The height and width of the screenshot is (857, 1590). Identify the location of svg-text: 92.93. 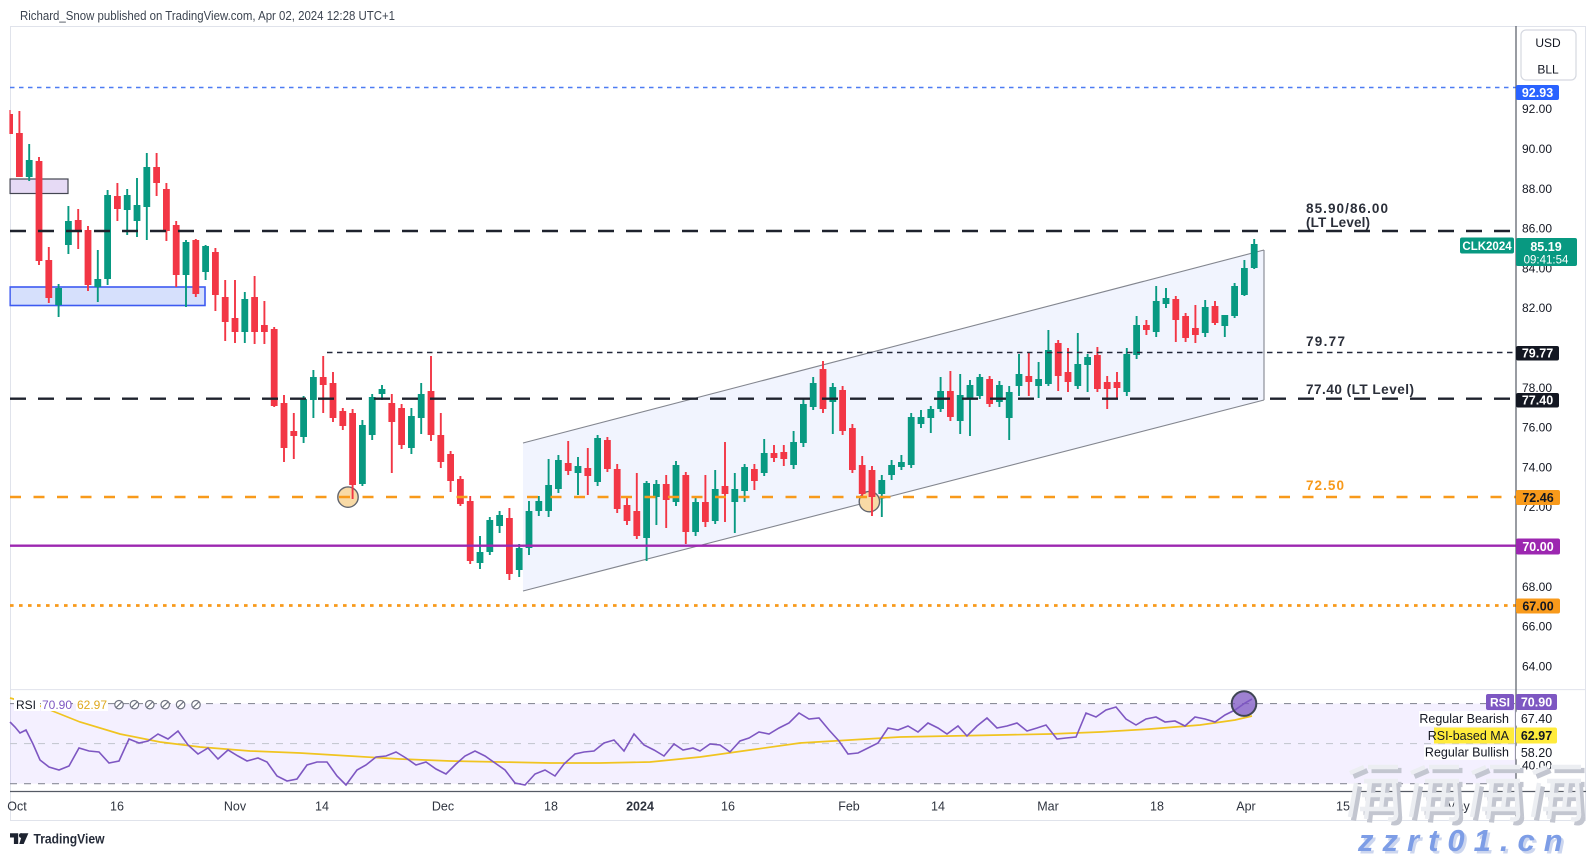
(1537, 93).